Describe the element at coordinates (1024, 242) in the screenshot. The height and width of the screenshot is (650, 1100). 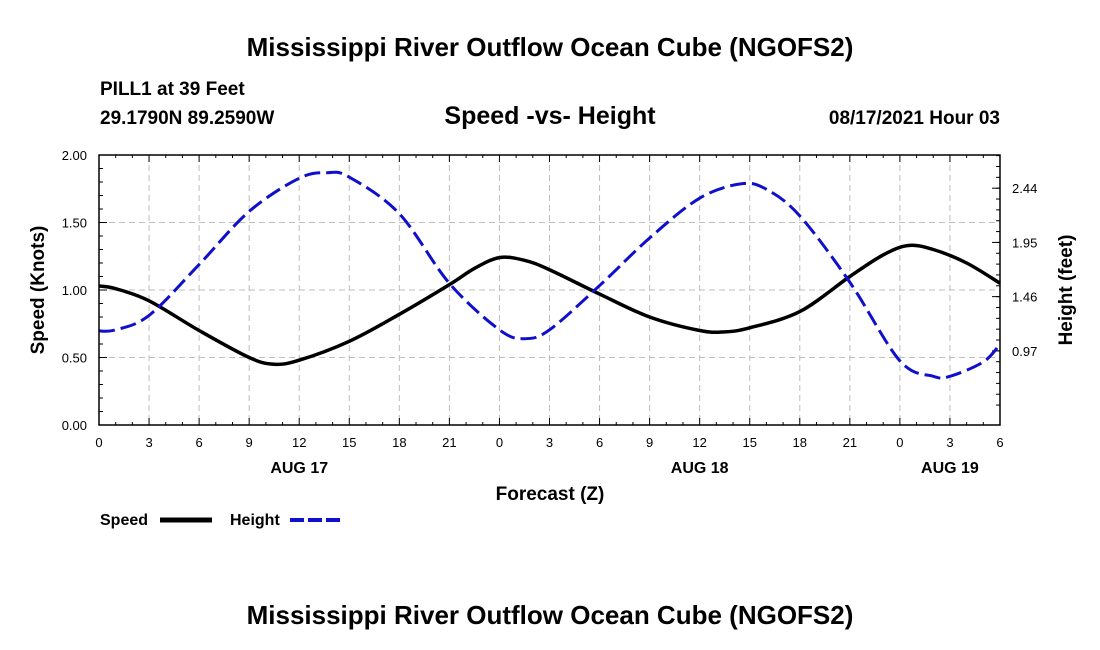
I see `y2-tick-label: 1.95` at that location.